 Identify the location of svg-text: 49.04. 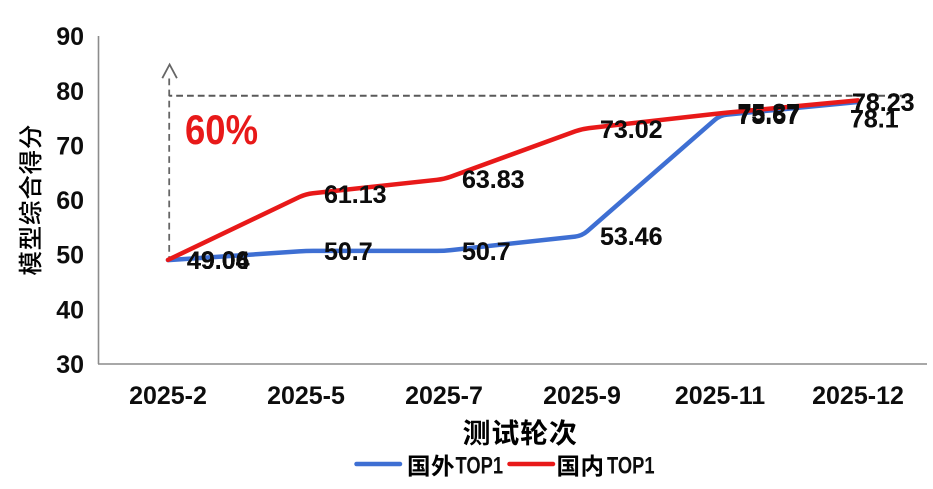
(218, 261).